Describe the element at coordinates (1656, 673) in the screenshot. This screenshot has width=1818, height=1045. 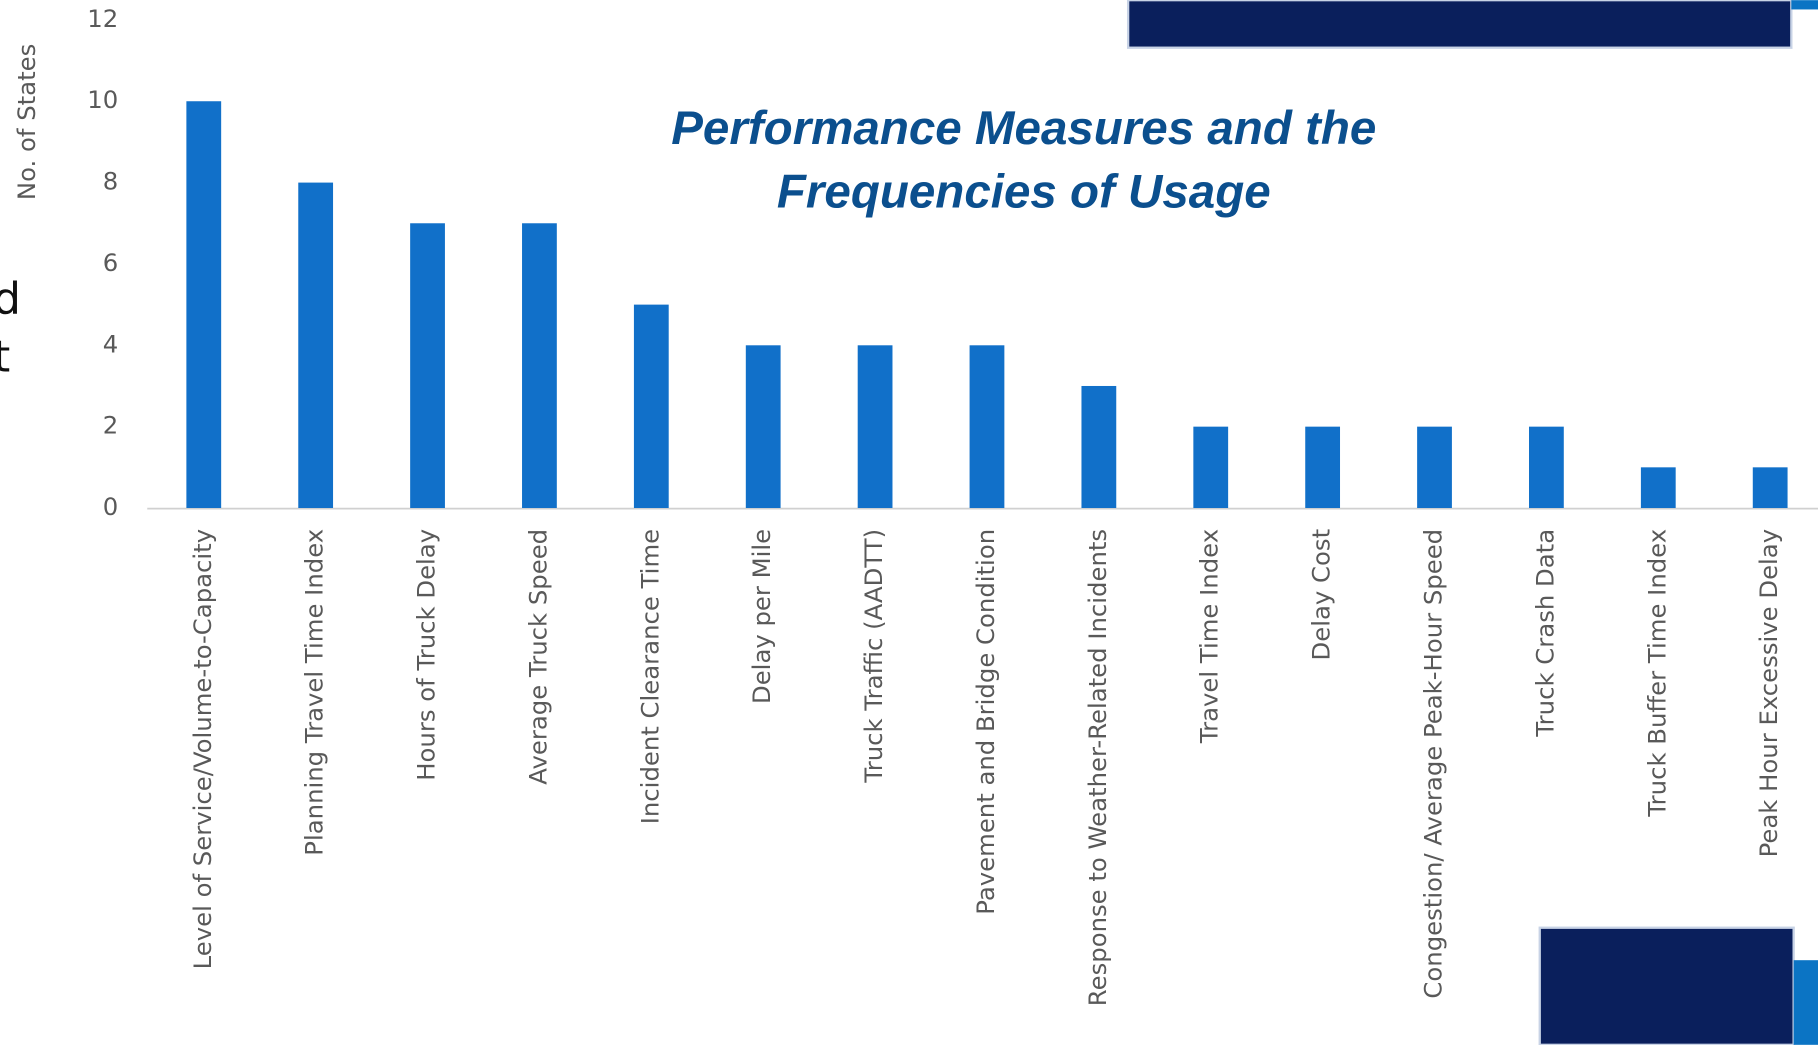
I see `x-tick-label: Truck Buffer Time Index` at that location.